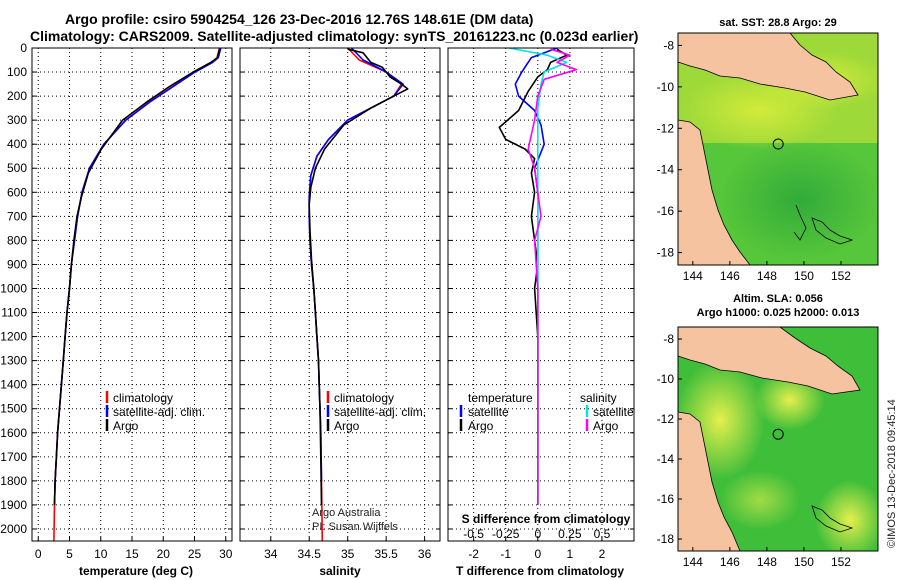  What do you see at coordinates (17, 72) in the screenshot?
I see `depth-tick-label: 100` at bounding box center [17, 72].